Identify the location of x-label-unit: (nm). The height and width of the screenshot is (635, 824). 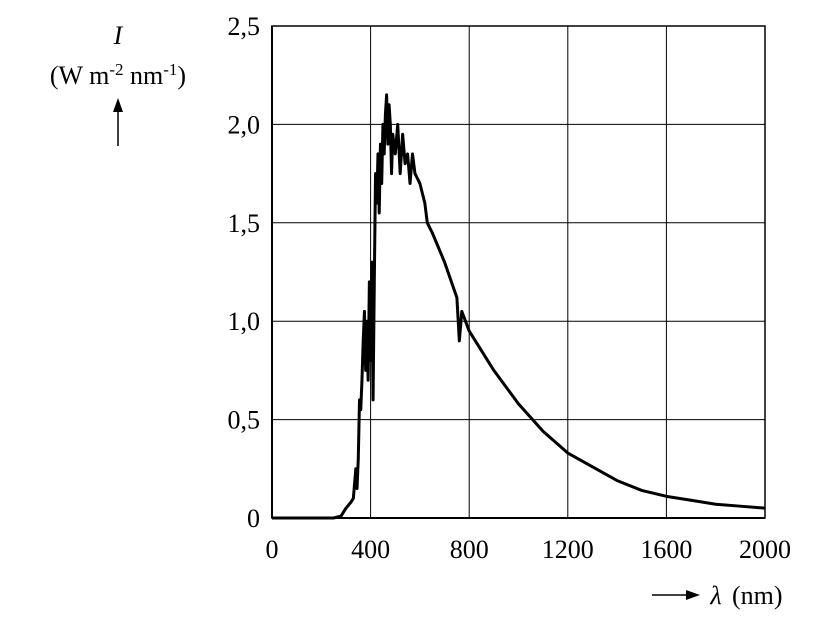
(757, 595).